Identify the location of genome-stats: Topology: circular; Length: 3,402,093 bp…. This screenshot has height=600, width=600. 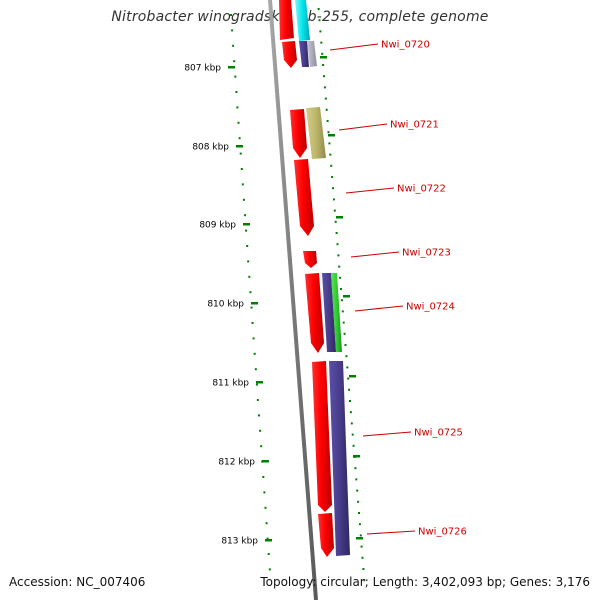
(425, 582).